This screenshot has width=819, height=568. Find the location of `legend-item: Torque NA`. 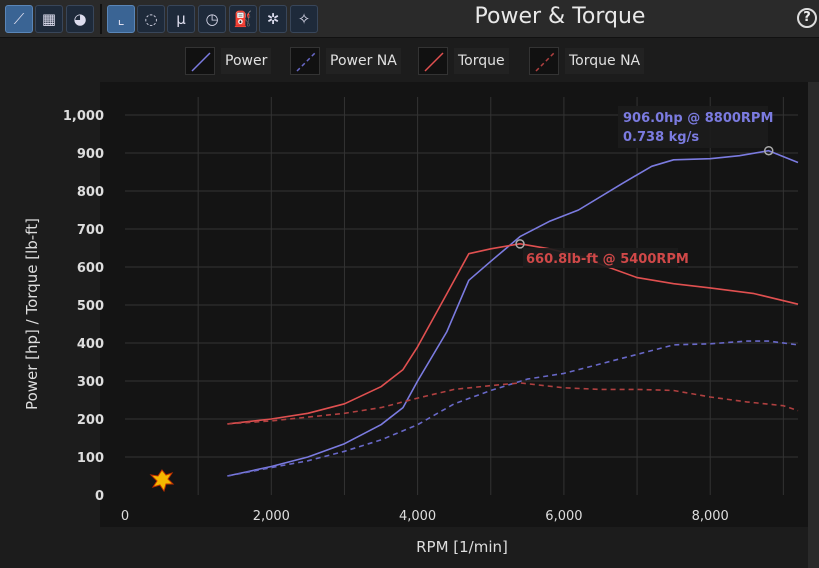

legend-item: Torque NA is located at coordinates (587, 61).